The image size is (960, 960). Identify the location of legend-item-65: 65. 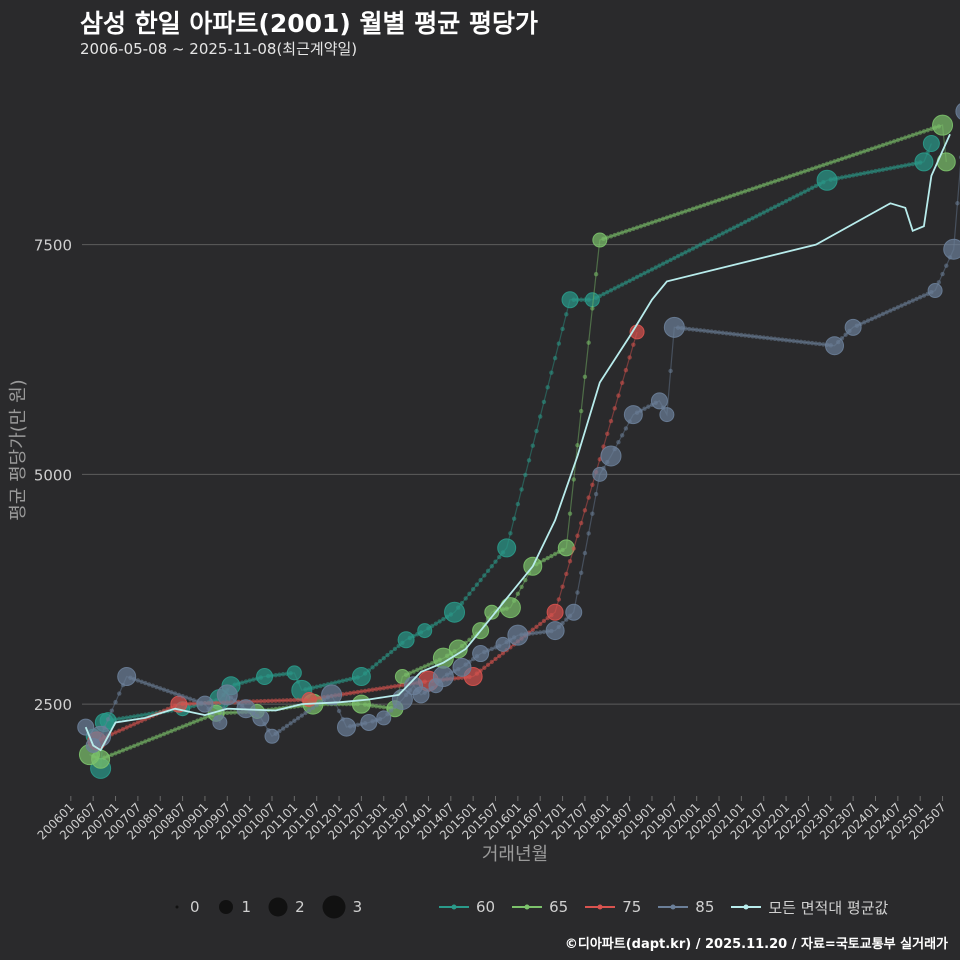
(539, 907).